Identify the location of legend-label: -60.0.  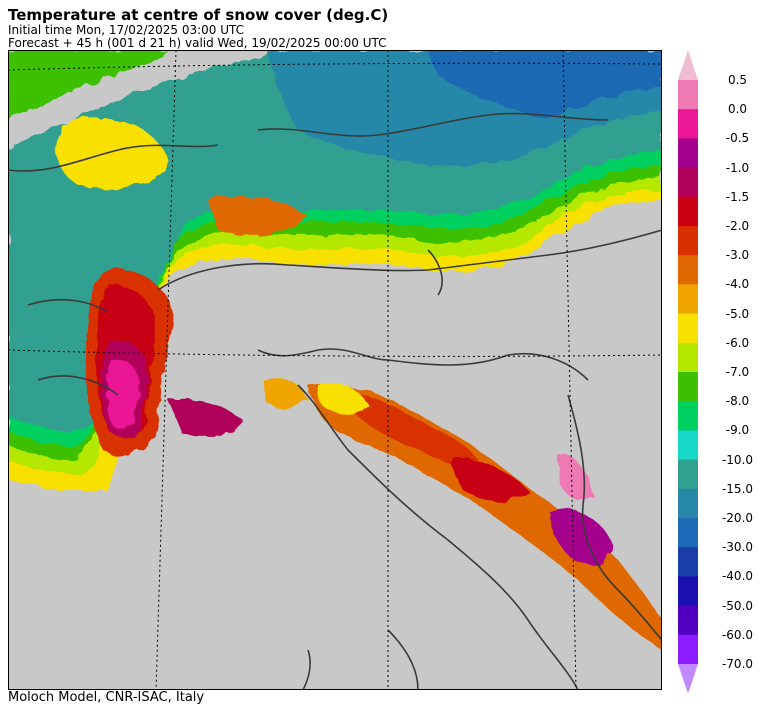
(737, 634).